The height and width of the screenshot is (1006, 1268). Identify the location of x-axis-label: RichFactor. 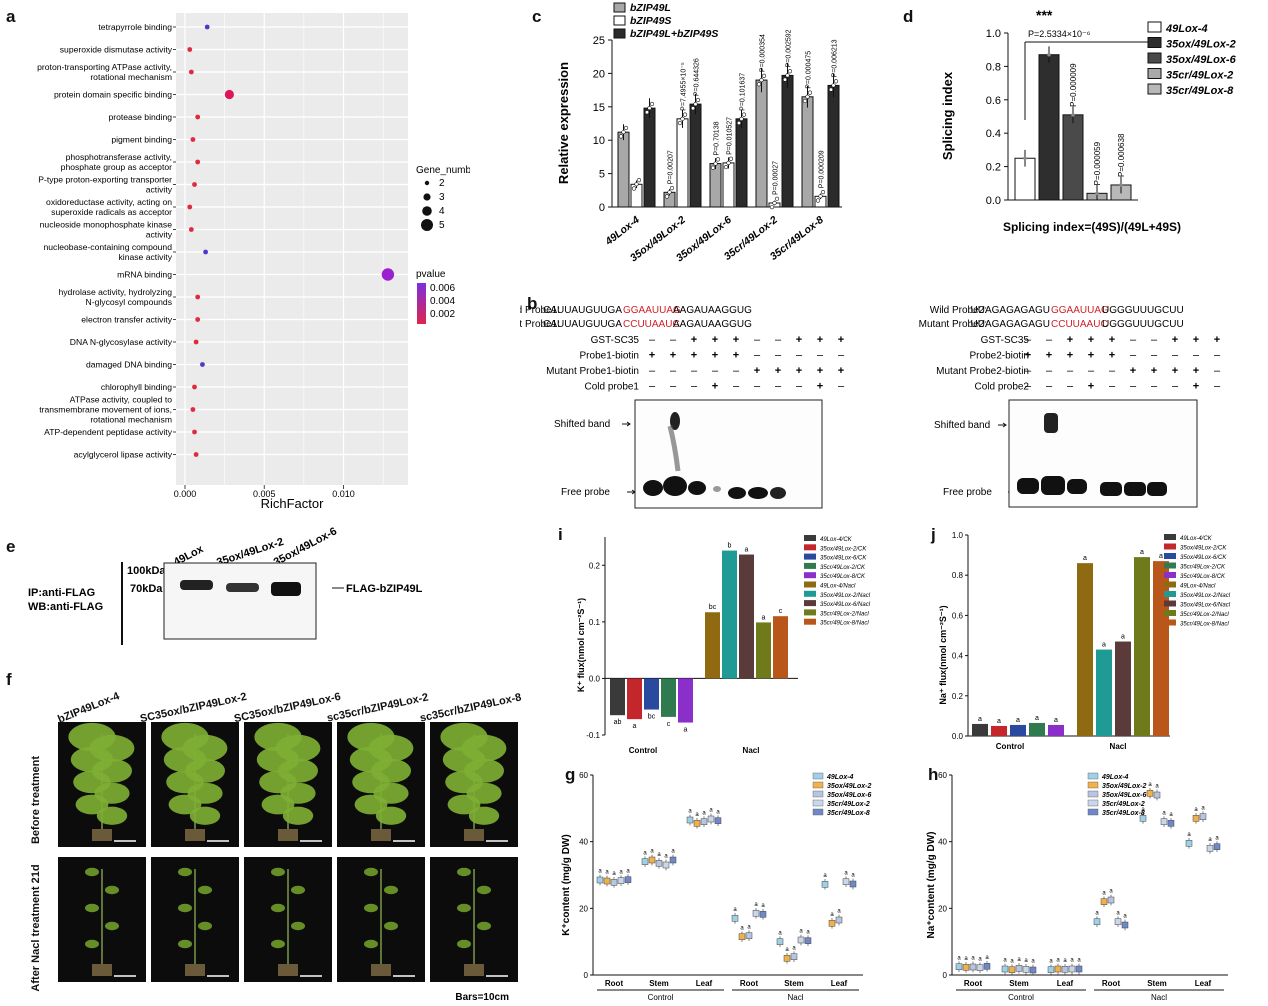
(293, 503).